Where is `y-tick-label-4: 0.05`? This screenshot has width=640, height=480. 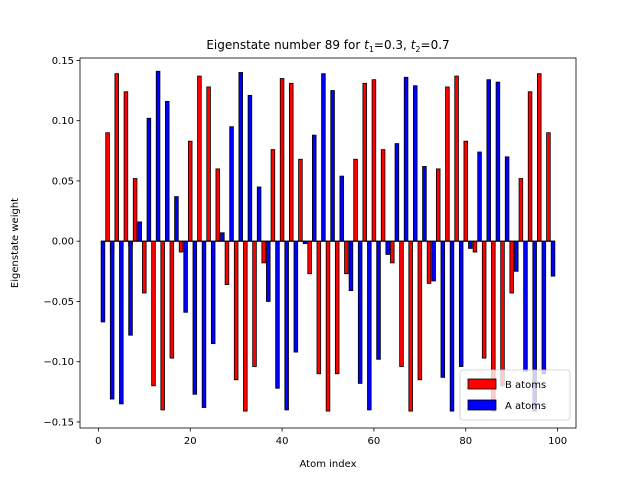
y-tick-label-4: 0.05 is located at coordinates (63, 181).